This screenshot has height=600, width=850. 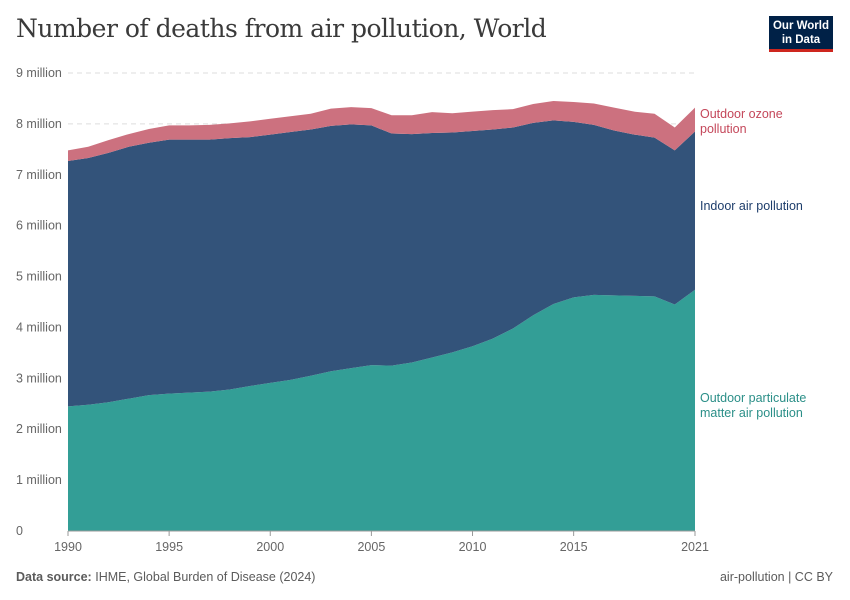 I want to click on x-tick-label: 1995, so click(x=169, y=547).